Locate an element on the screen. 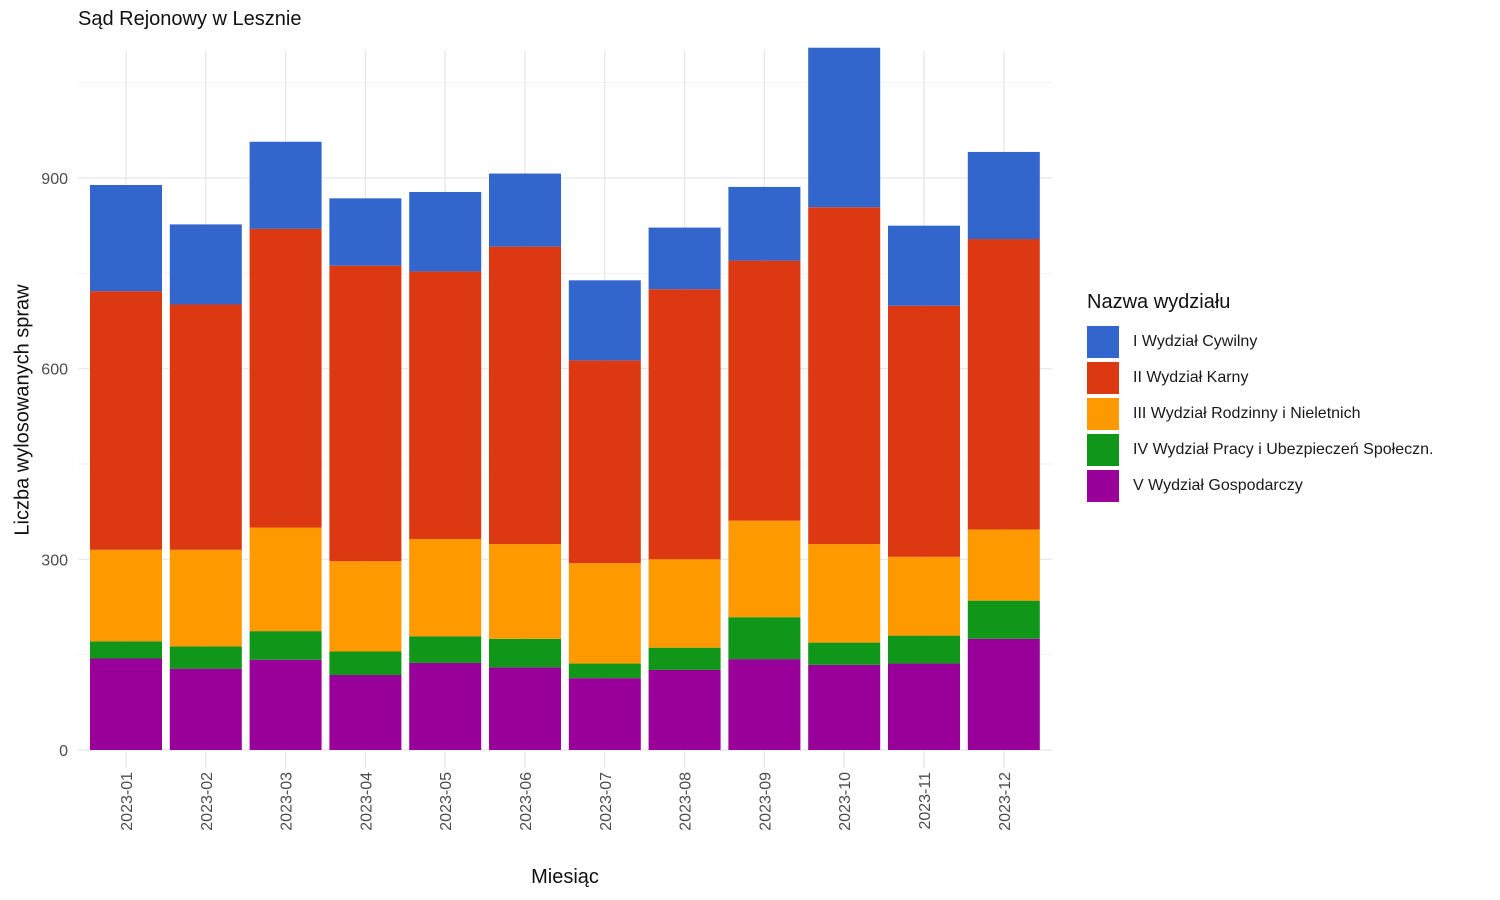 This screenshot has width=1500, height=900. chart-title: Sąd Rejonowy w Lesznie is located at coordinates (190, 19).